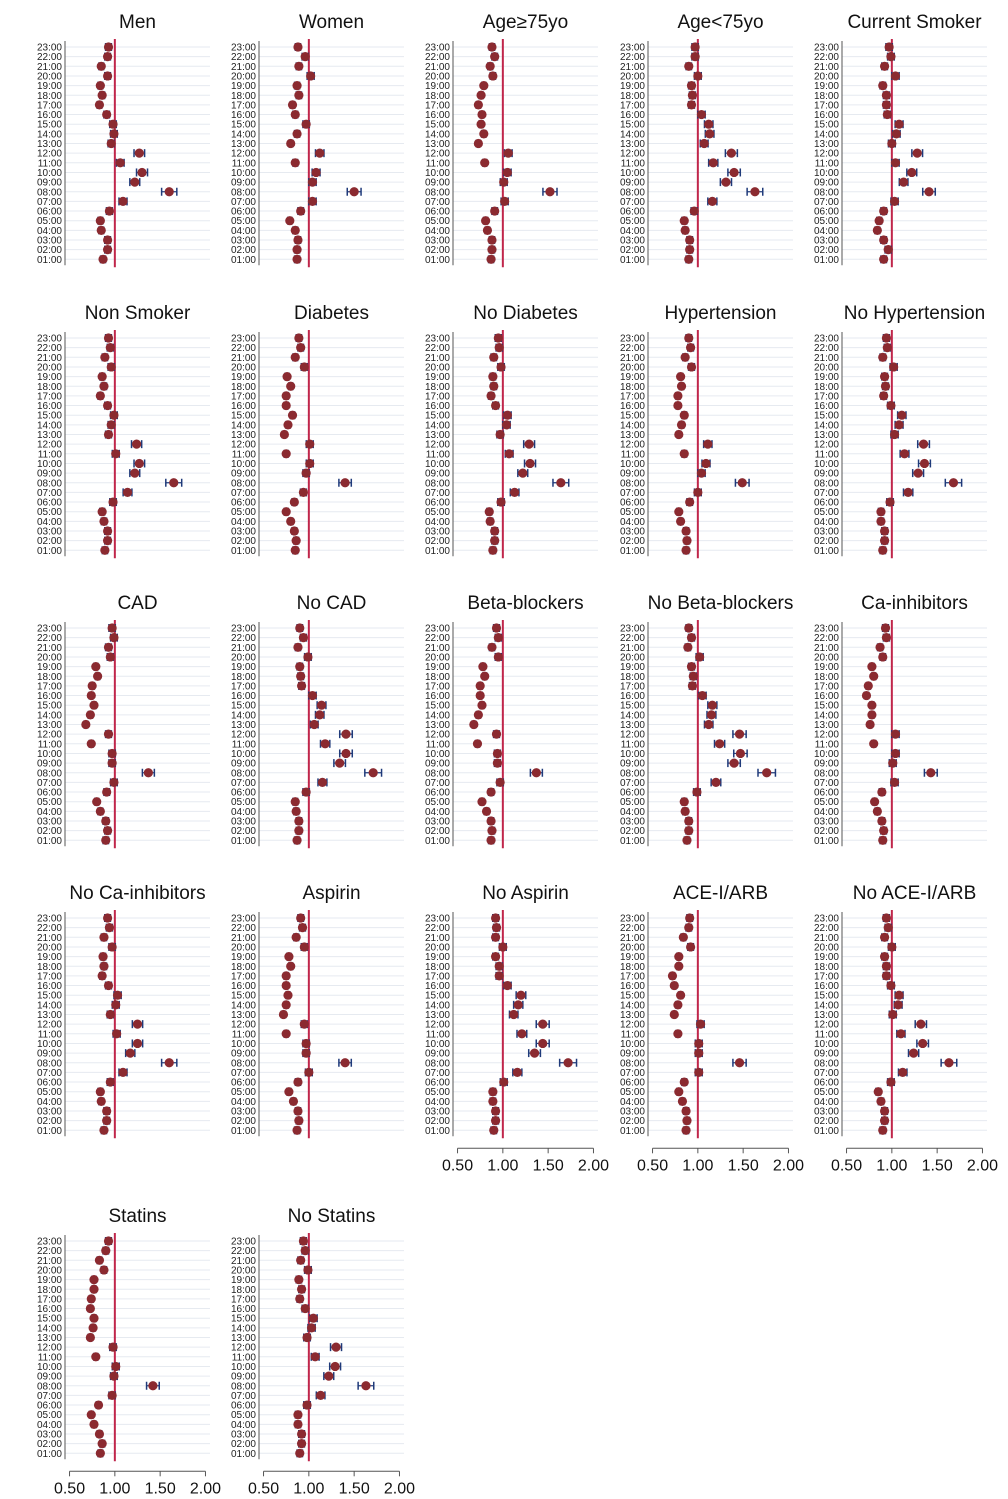 The image size is (1008, 1499). I want to click on y-tick-label: 19:00, so click(437, 86).